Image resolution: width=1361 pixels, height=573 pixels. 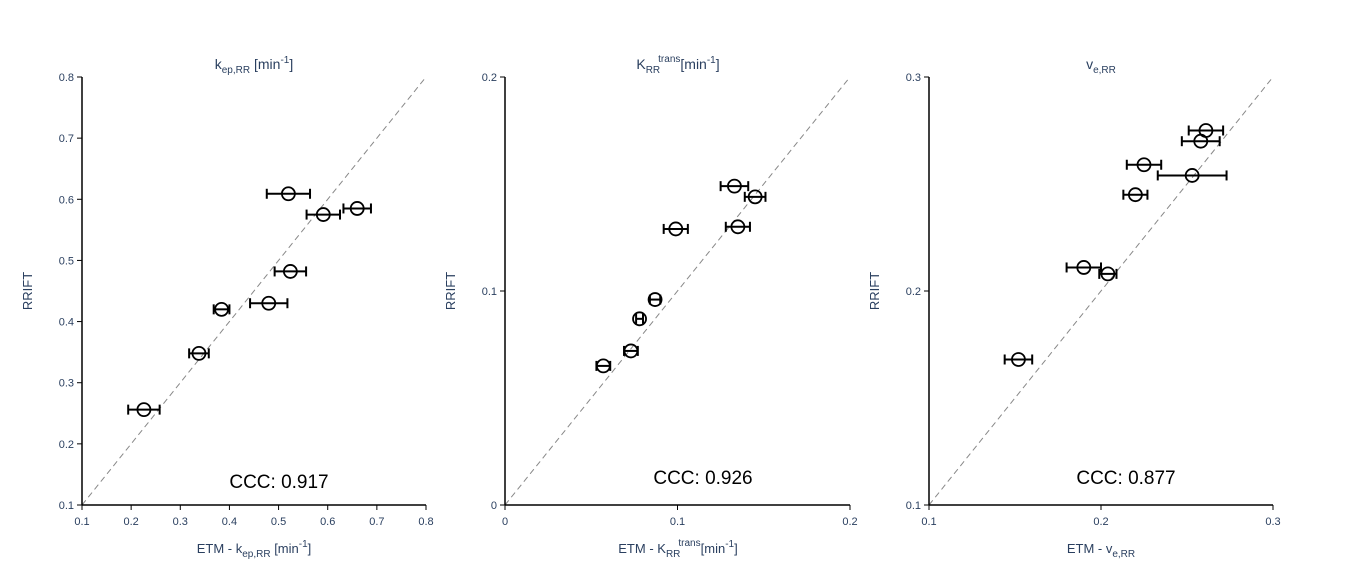 I want to click on y-tick-label: 0.6, so click(x=66, y=200).